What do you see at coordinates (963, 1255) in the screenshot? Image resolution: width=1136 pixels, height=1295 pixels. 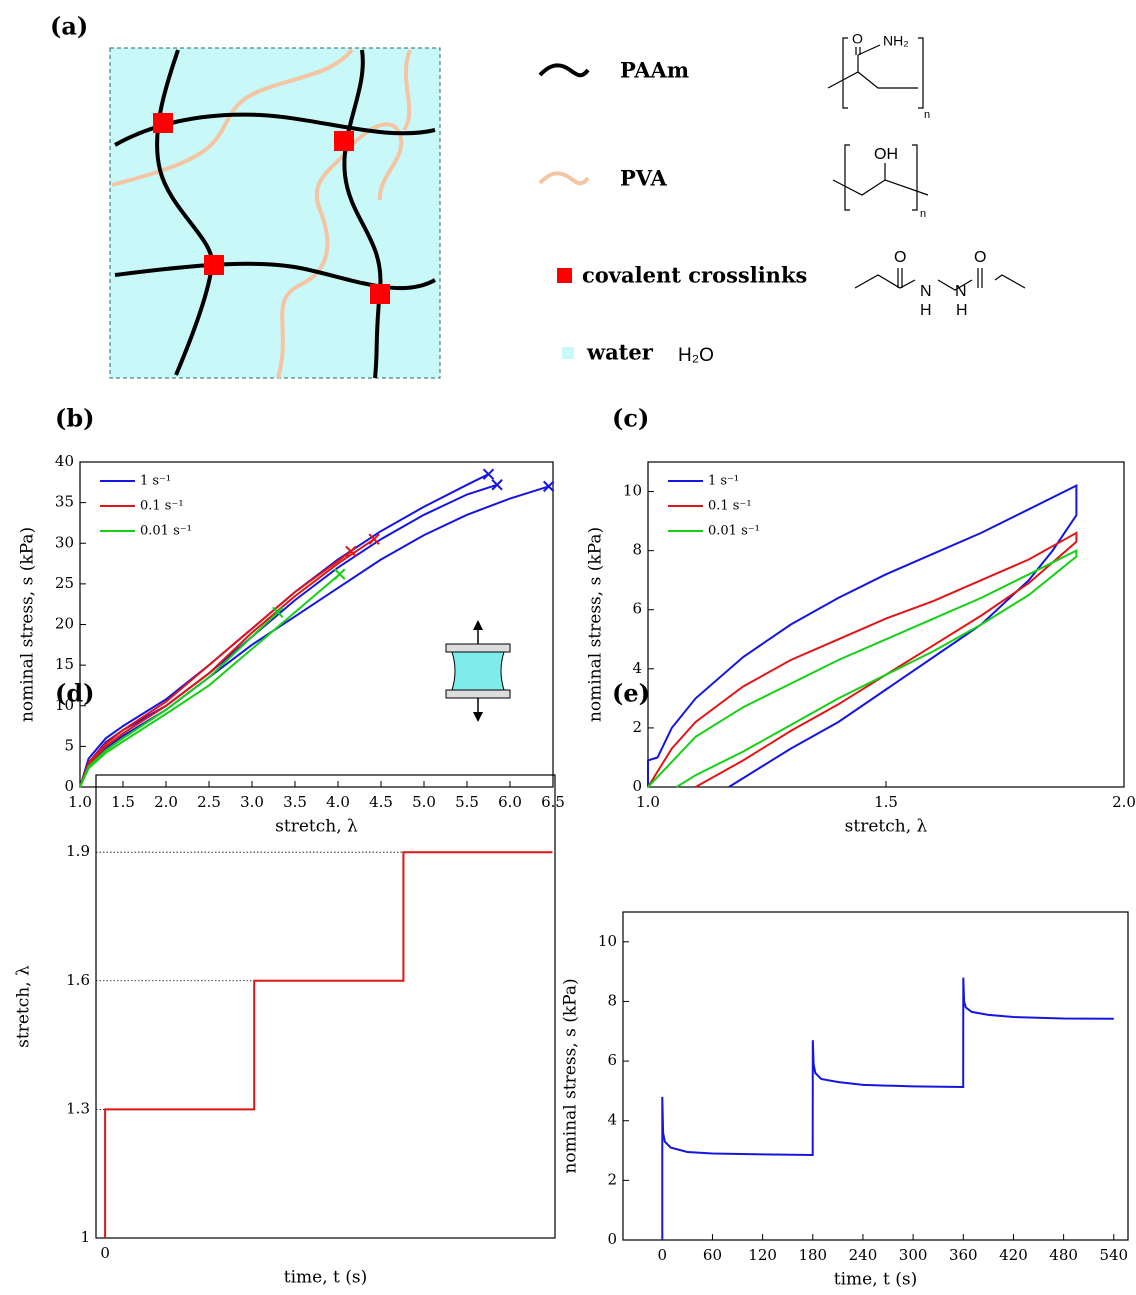 I see `x-tick-label: 360` at bounding box center [963, 1255].